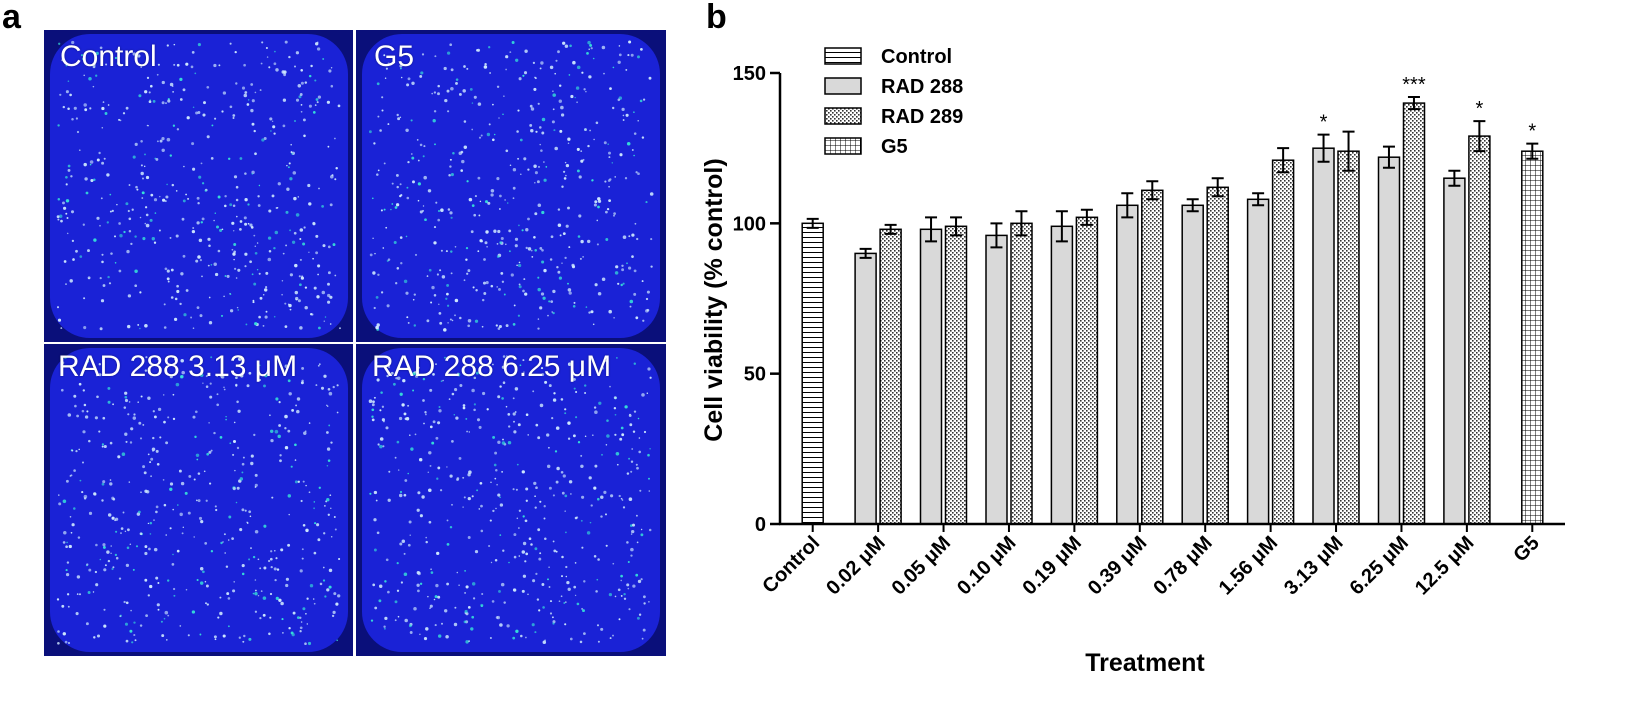 This screenshot has width=1650, height=711. What do you see at coordinates (921, 565) in the screenshot?
I see `x-tick-label: 0.05 μM` at bounding box center [921, 565].